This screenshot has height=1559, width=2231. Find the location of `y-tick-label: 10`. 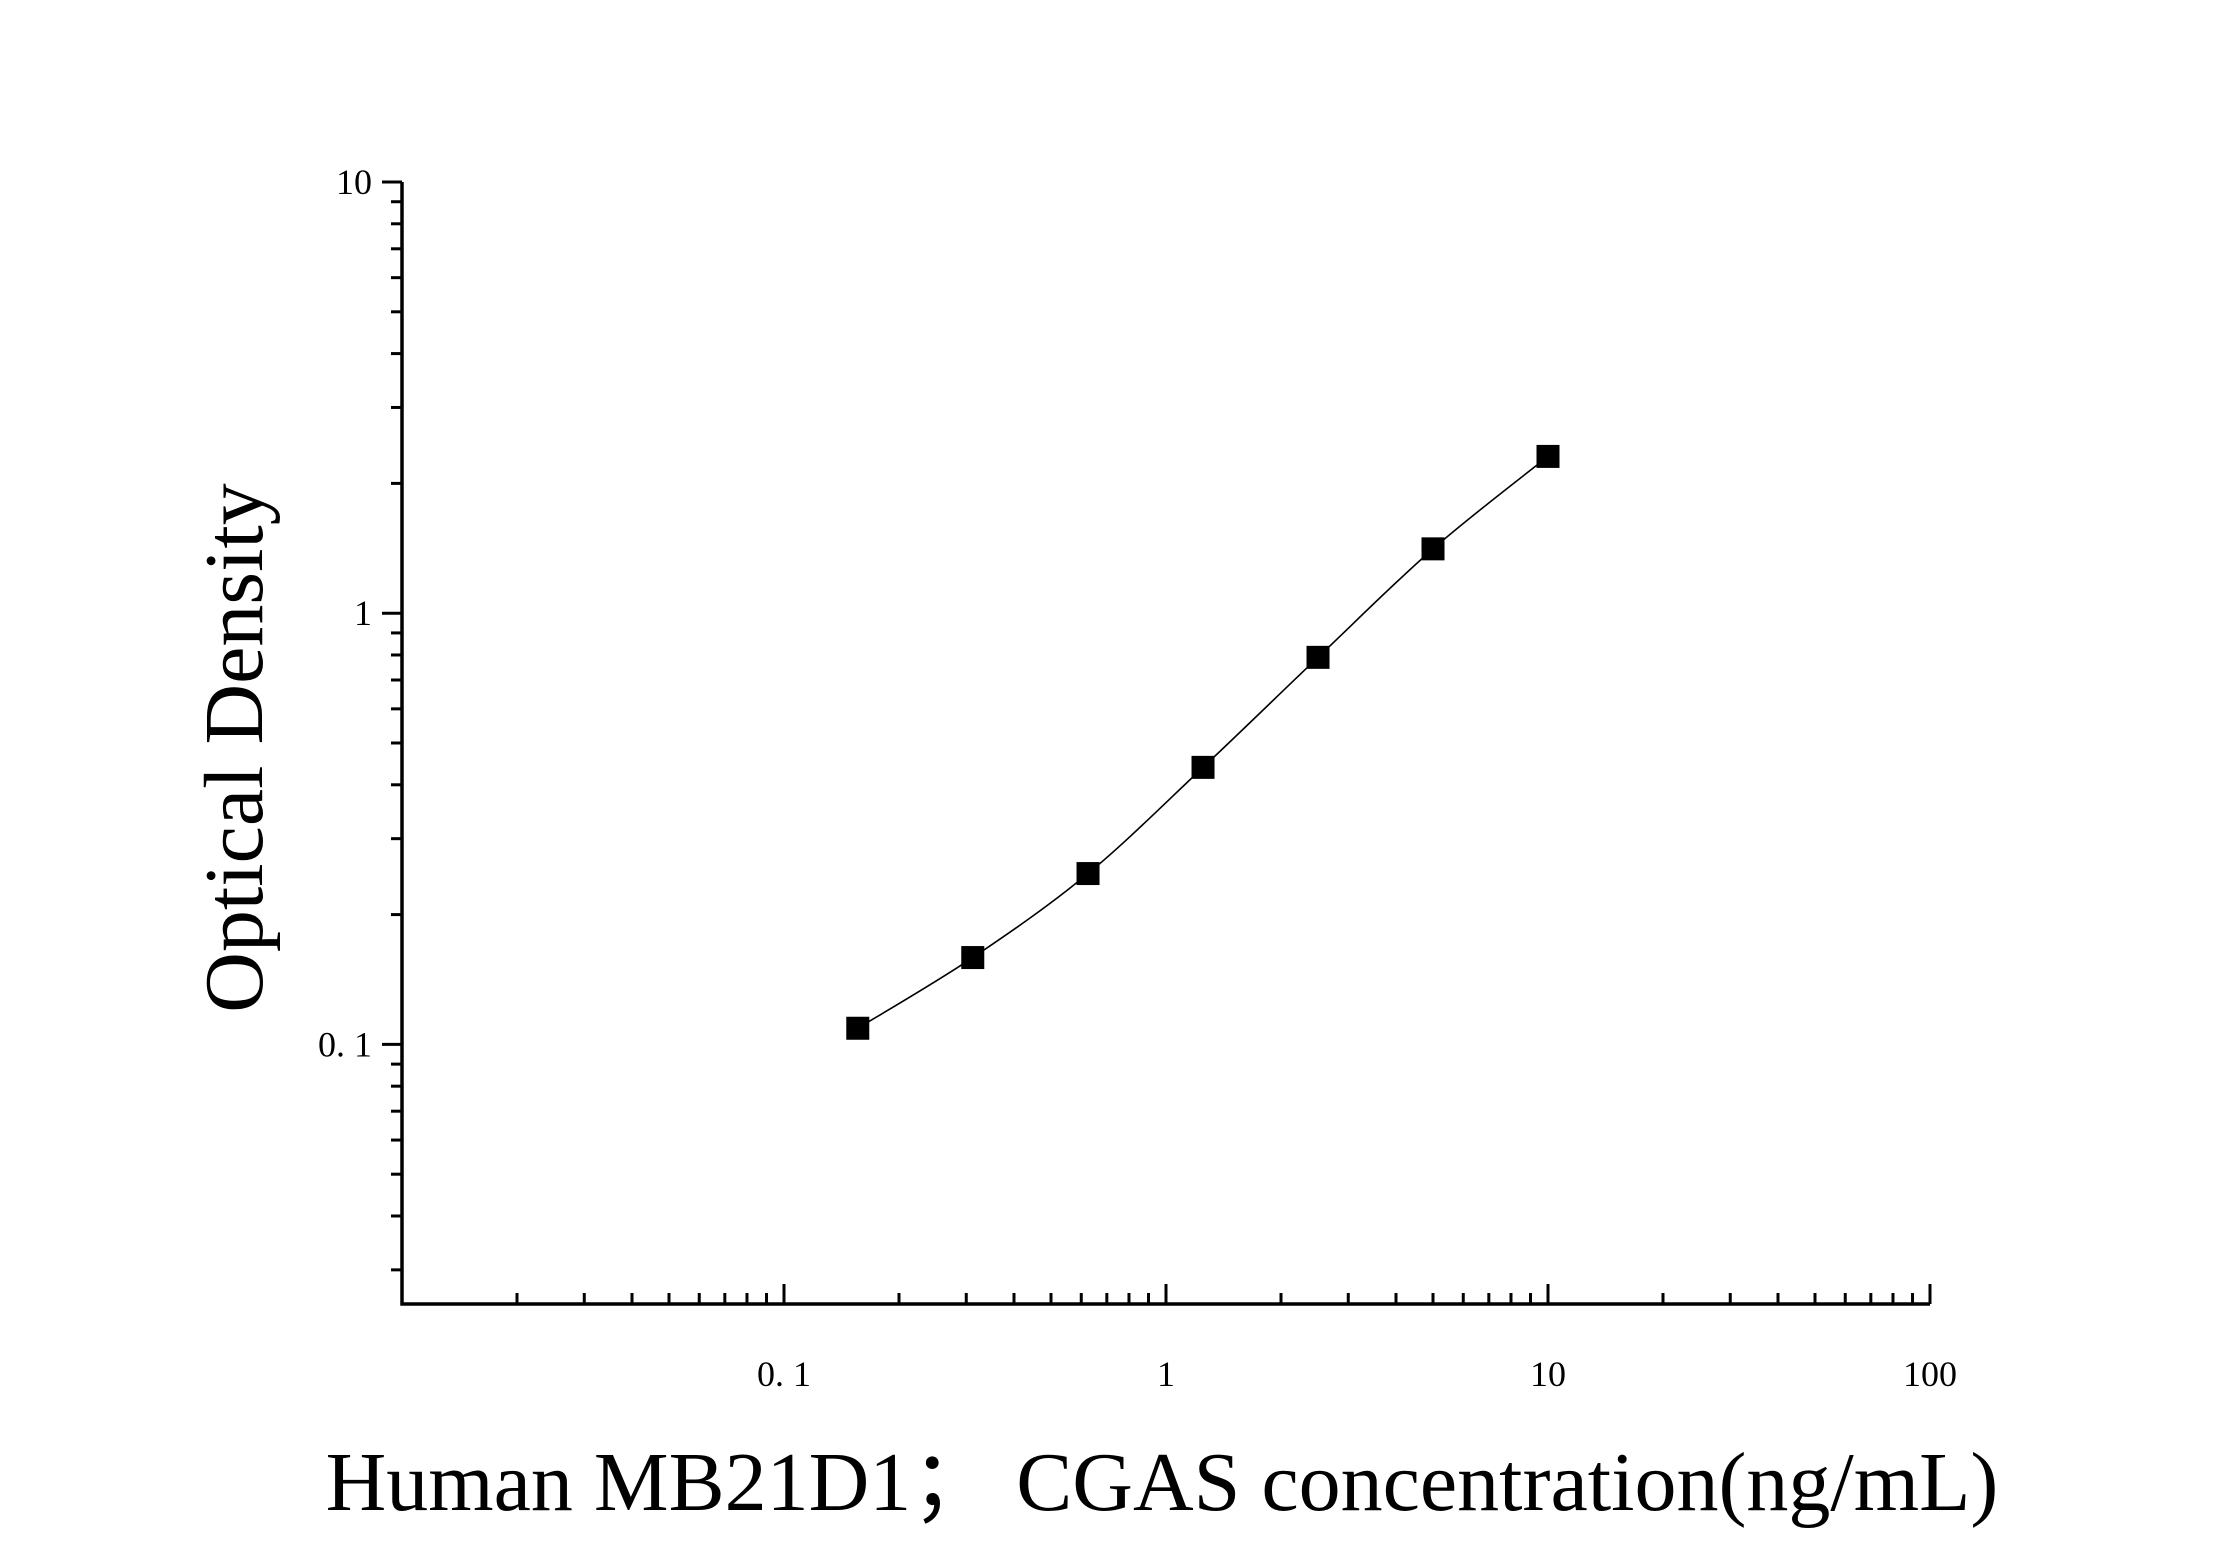

y-tick-label: 10 is located at coordinates (354, 182).